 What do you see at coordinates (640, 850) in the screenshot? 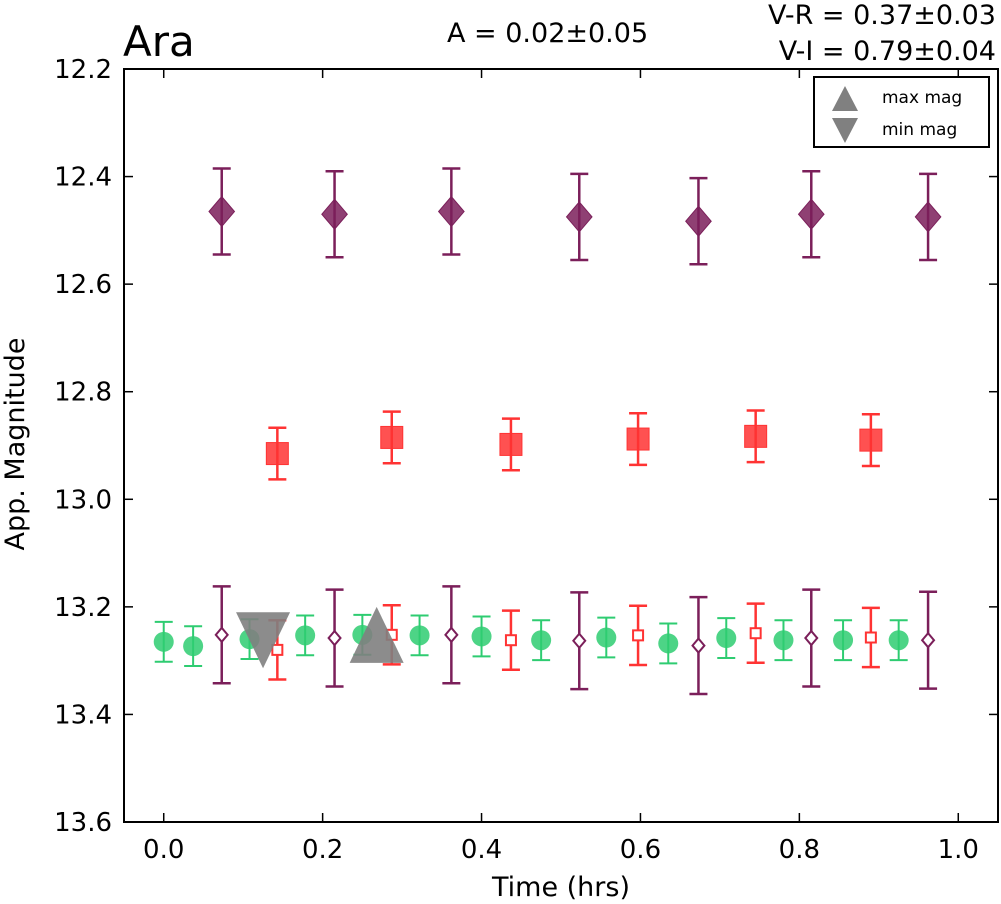
I see `x-tick-label: 0.6` at bounding box center [640, 850].